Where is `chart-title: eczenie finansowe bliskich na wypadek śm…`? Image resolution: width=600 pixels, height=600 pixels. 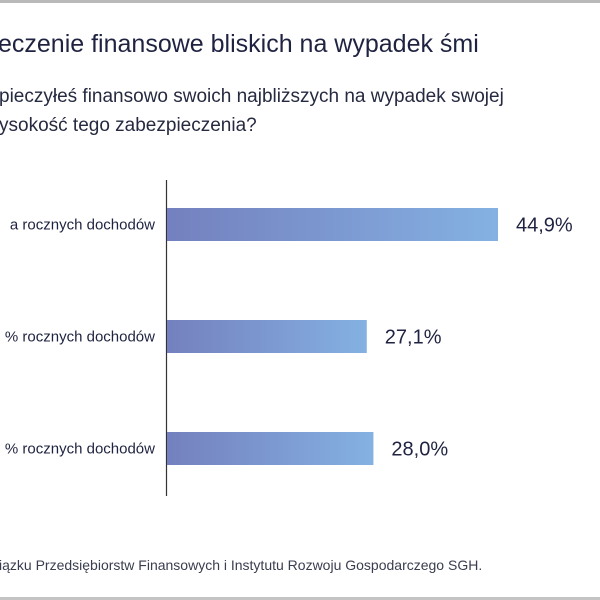
chart-title: eczenie finansowe bliskich na wypadek śm… is located at coordinates (239, 44).